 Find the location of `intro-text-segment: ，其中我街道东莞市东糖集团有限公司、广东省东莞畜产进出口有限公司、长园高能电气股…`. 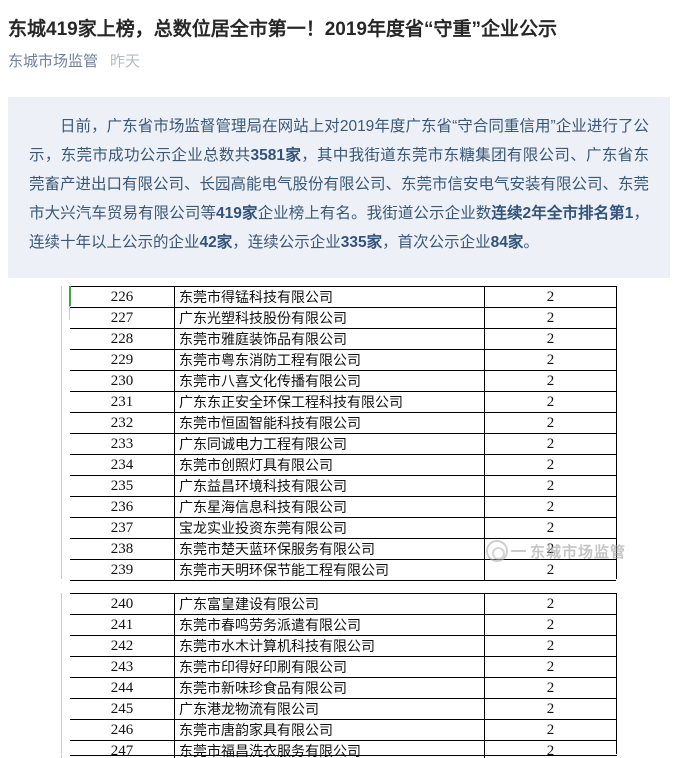

intro-text-segment: ，其中我街道东莞市东糖集团有限公司、广东省东莞畜产进出口有限公司、长园高能电气股… is located at coordinates (339, 184).